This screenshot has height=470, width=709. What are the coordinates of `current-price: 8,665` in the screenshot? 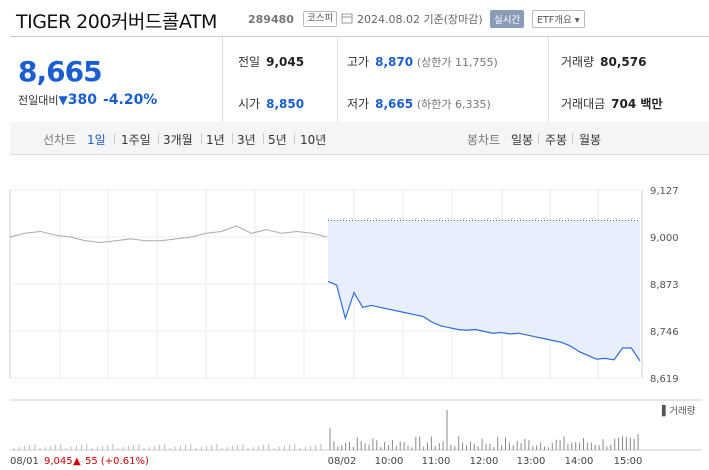 It's located at (60, 71).